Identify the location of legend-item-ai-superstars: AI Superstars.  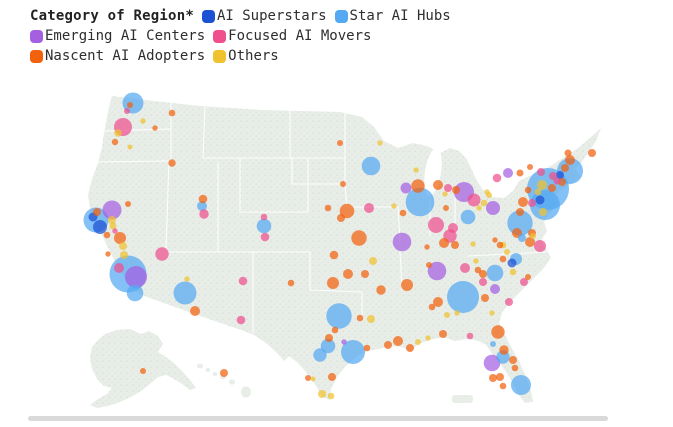
(264, 16).